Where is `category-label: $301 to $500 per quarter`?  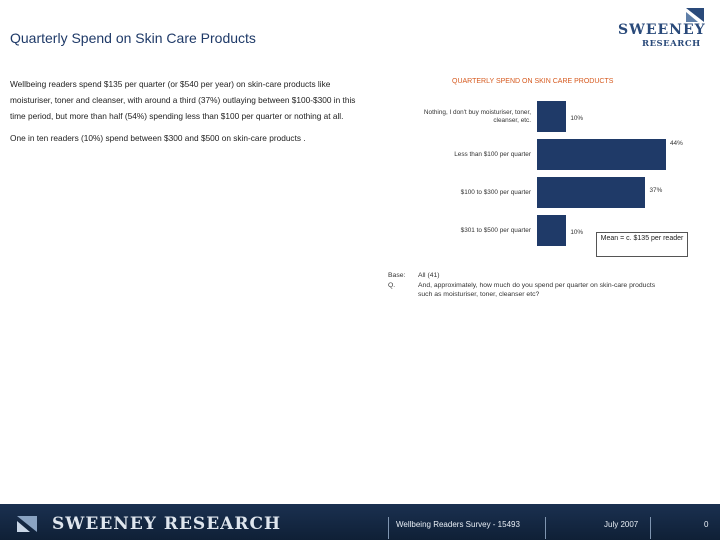 category-label: $301 to $500 per quarter is located at coordinates (495, 230).